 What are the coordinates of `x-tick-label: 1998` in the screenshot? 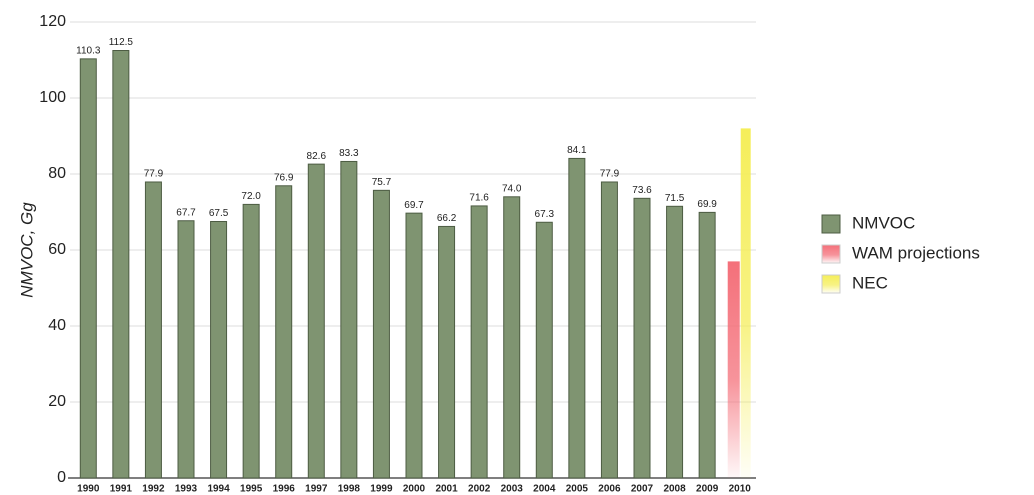 It's located at (349, 489).